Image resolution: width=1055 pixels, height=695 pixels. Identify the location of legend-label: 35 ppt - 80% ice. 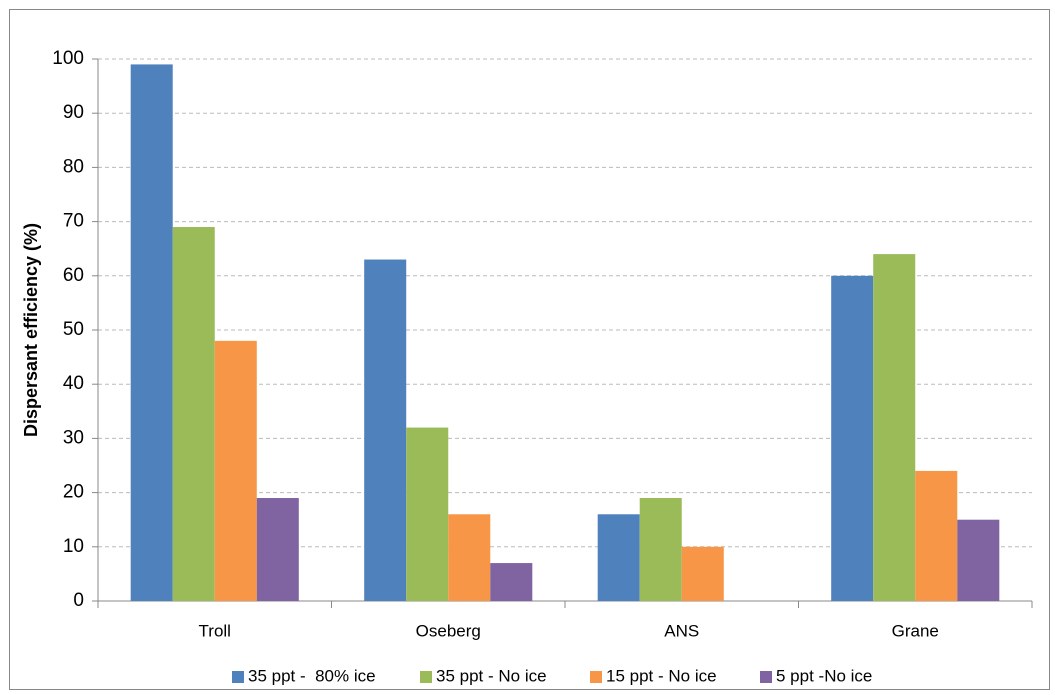
(312, 675).